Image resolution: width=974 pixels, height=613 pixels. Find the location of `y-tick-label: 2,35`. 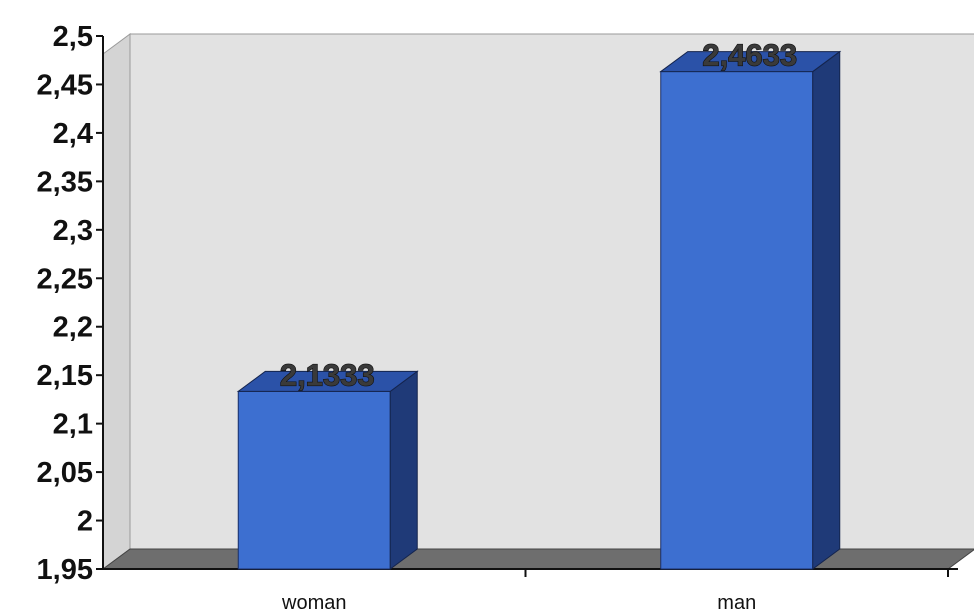

y-tick-label: 2,35 is located at coordinates (65, 182).